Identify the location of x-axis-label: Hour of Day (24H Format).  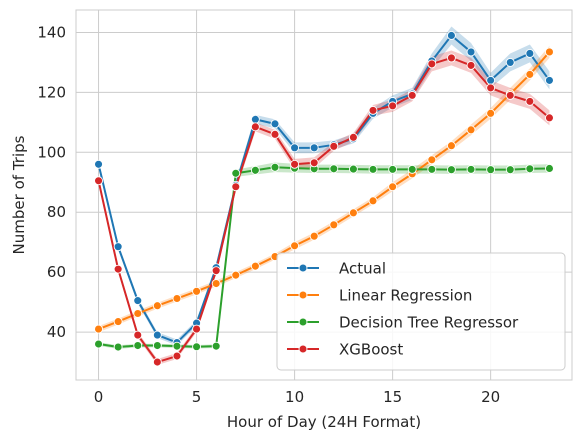
(324, 422).